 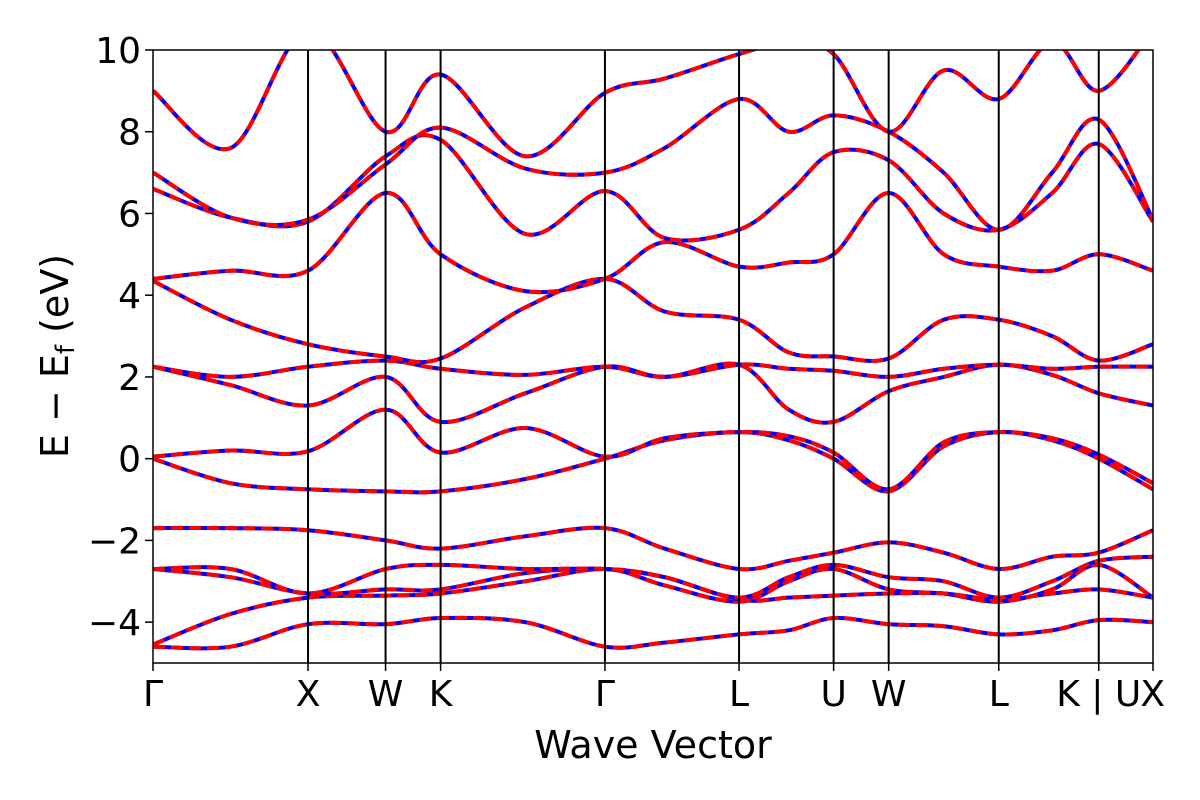 I want to click on y-tick-label: 8, so click(x=129, y=133).